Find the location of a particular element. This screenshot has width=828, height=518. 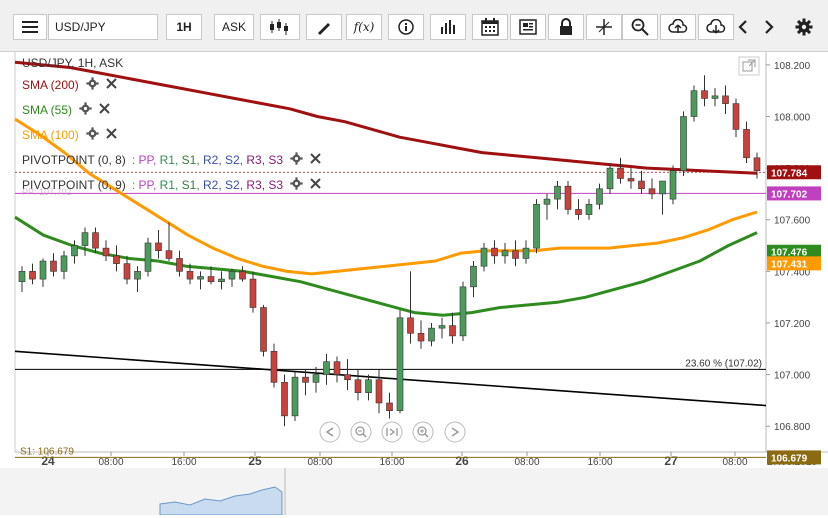

calendar-icon is located at coordinates (490, 27).